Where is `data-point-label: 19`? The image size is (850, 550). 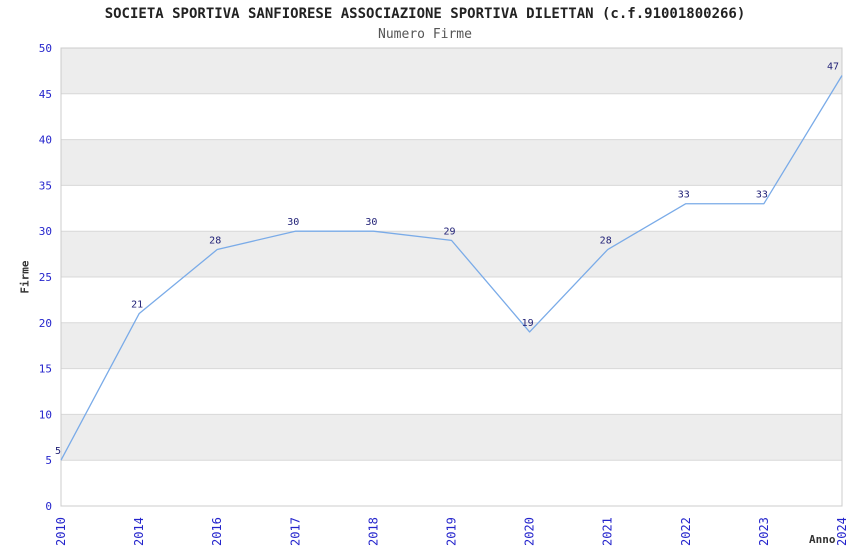 data-point-label: 19 is located at coordinates (528, 323).